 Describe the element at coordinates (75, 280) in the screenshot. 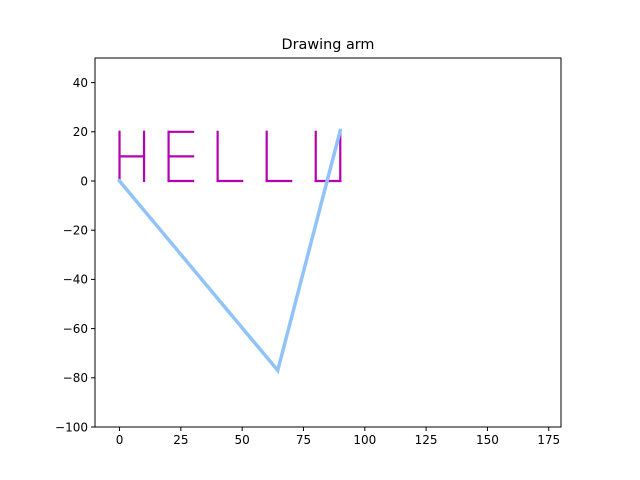

I see `y-tick-label: −40` at that location.